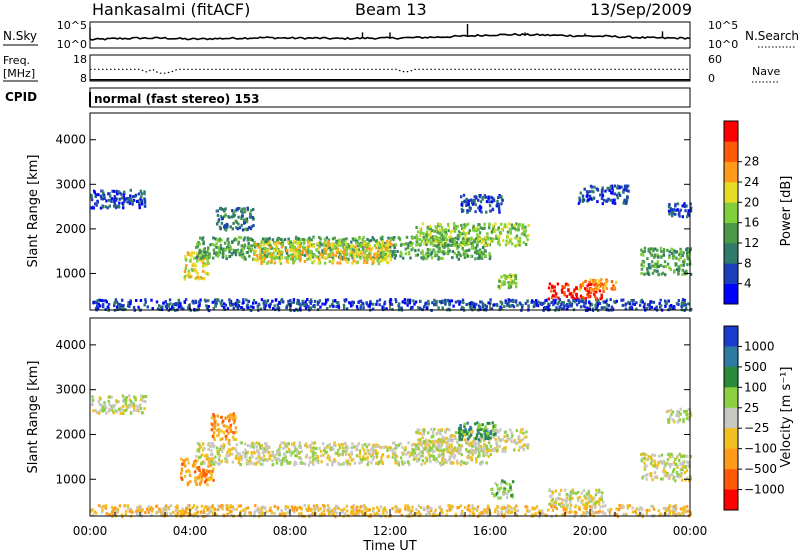 The height and width of the screenshot is (554, 800). I want to click on power-cells-cell-2040, so click(471, 309).